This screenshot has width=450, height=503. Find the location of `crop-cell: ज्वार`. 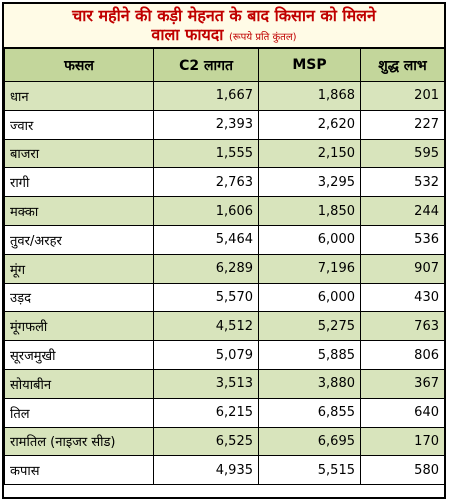

crop-cell: ज्वार is located at coordinates (79, 124).